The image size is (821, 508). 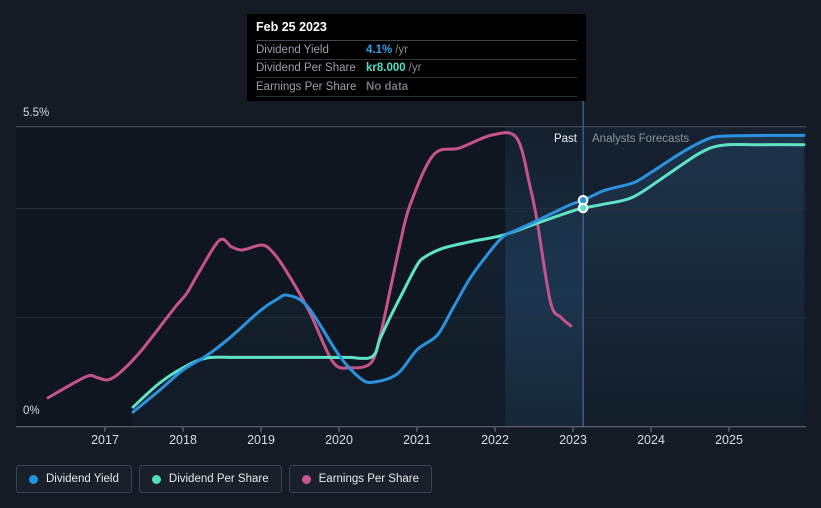 What do you see at coordinates (573, 440) in the screenshot?
I see `x-axis-label-2023: 2023` at bounding box center [573, 440].